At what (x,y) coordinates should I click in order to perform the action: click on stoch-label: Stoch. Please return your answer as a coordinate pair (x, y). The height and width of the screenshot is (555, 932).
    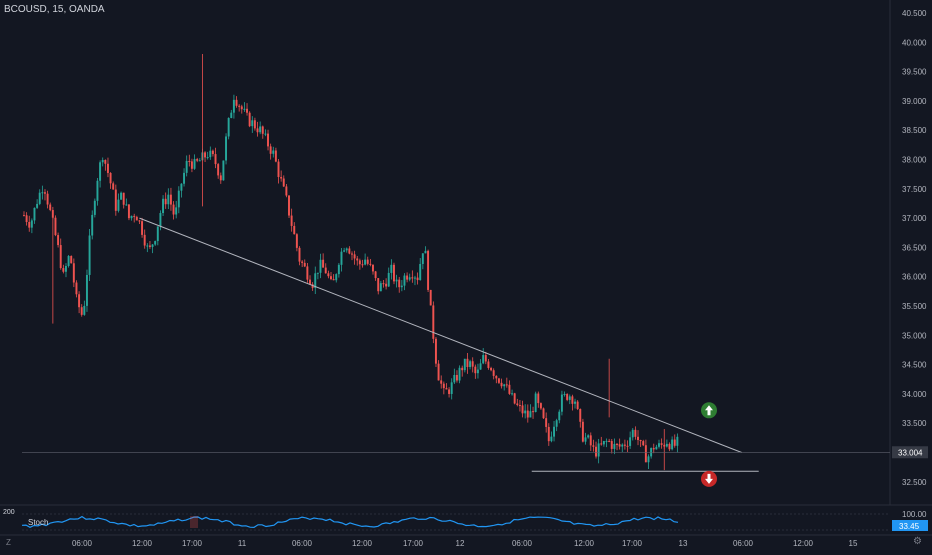
    Looking at the image, I should click on (38, 522).